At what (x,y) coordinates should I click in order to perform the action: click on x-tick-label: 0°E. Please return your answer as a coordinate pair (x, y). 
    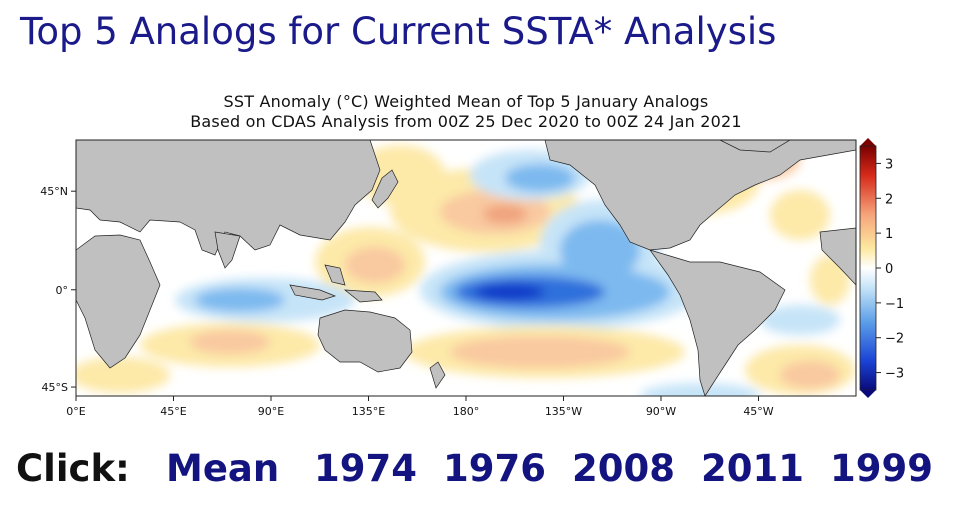
    Looking at the image, I should click on (75, 411).